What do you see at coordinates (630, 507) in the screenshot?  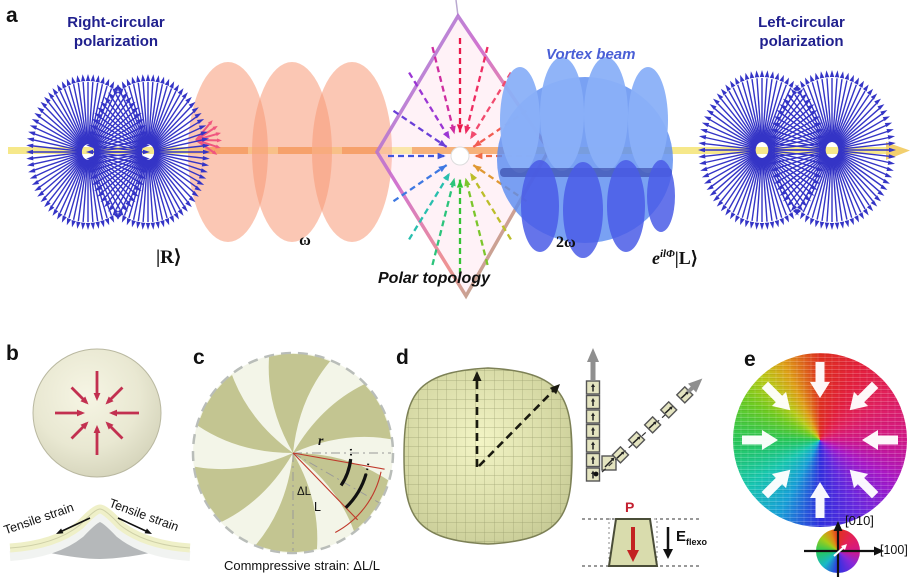 I see `polarization-p-label: P` at bounding box center [630, 507].